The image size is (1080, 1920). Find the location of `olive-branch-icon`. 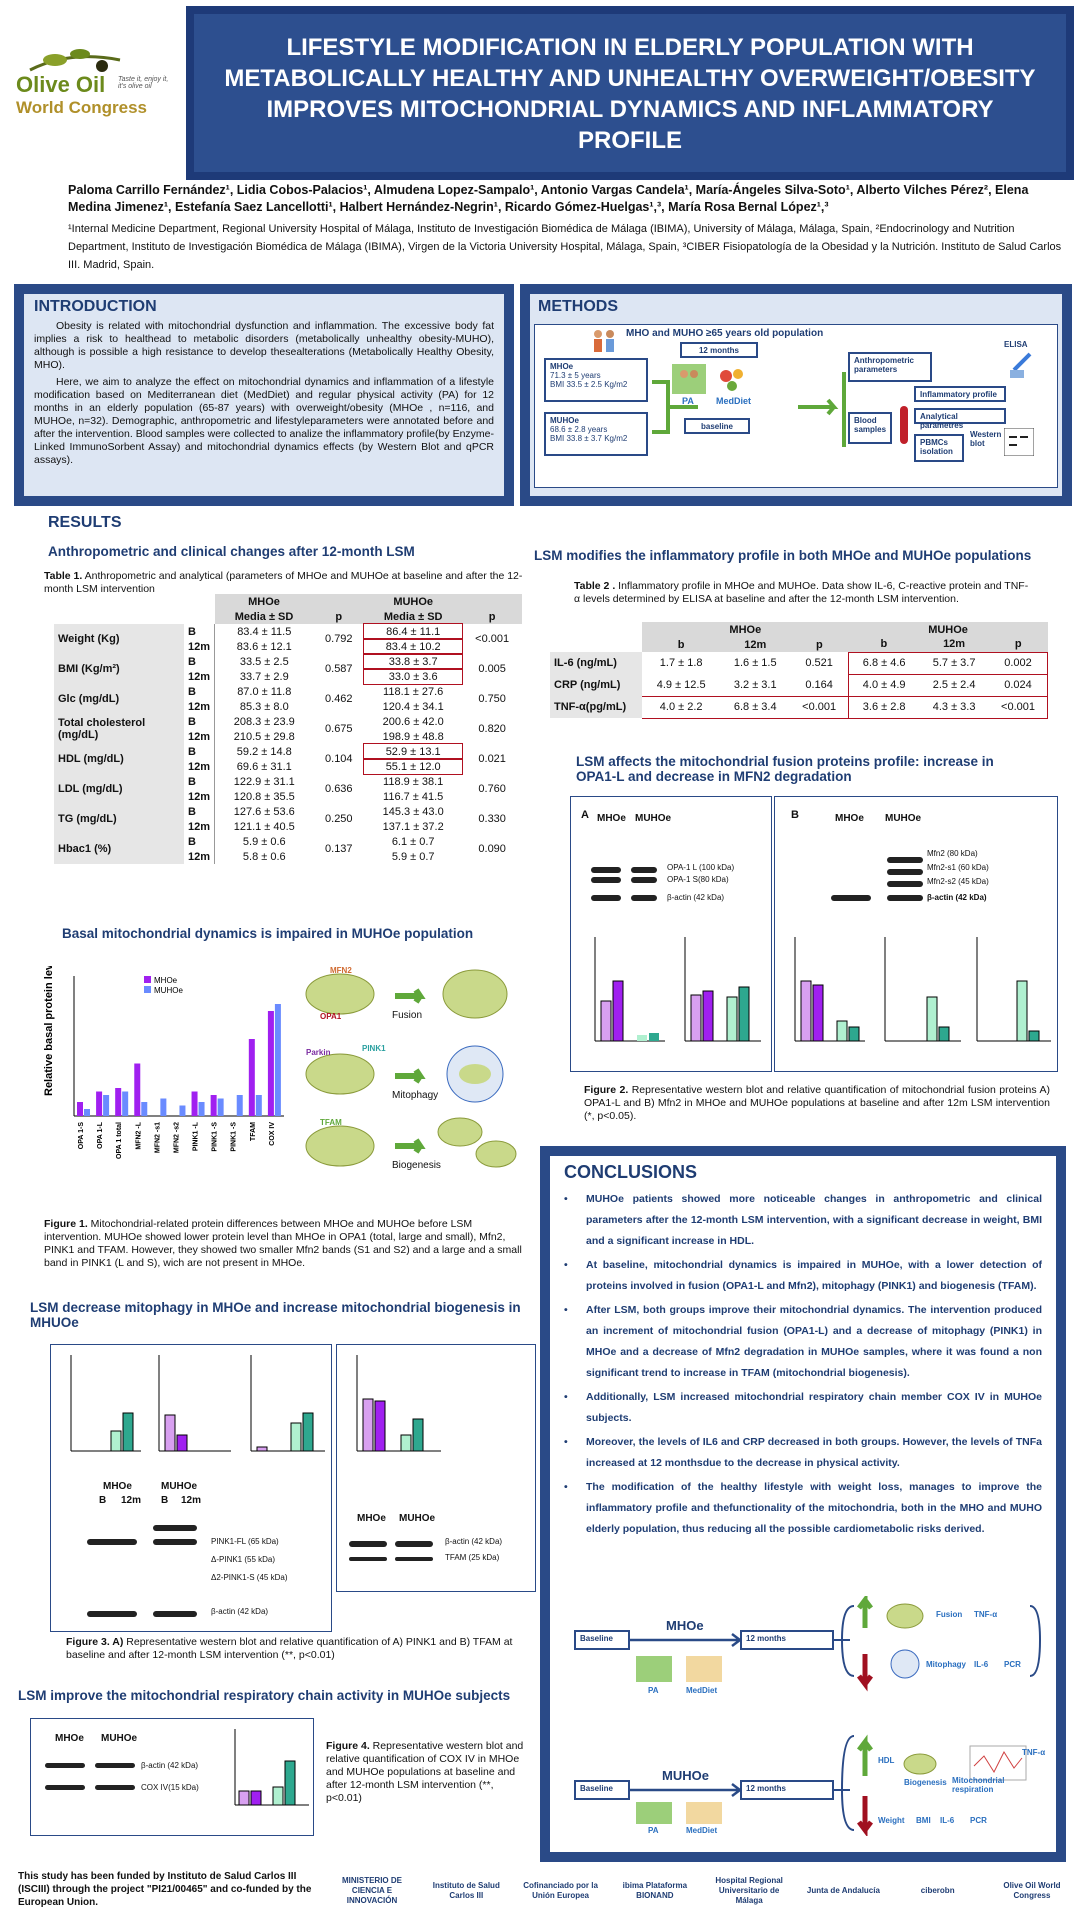

olive-branch-icon is located at coordinates (75, 60).